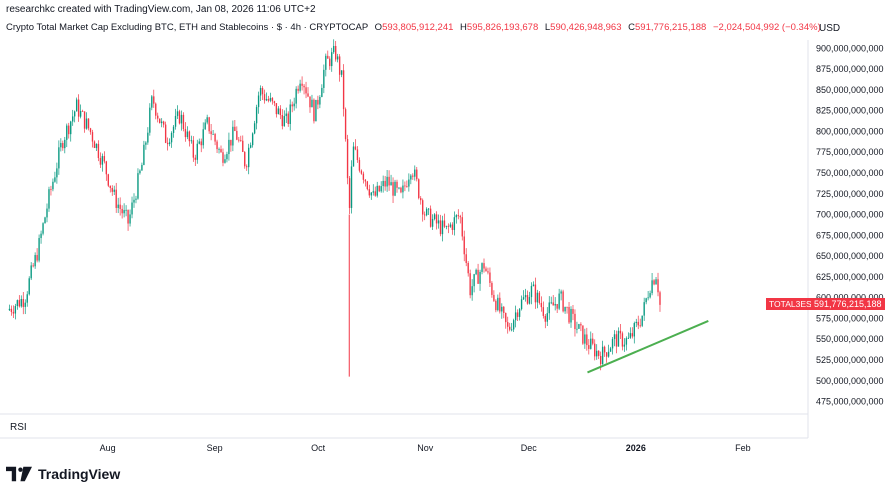 This screenshot has width=893, height=492. I want to click on y-tick-label: 675,000,000,000, so click(850, 235).